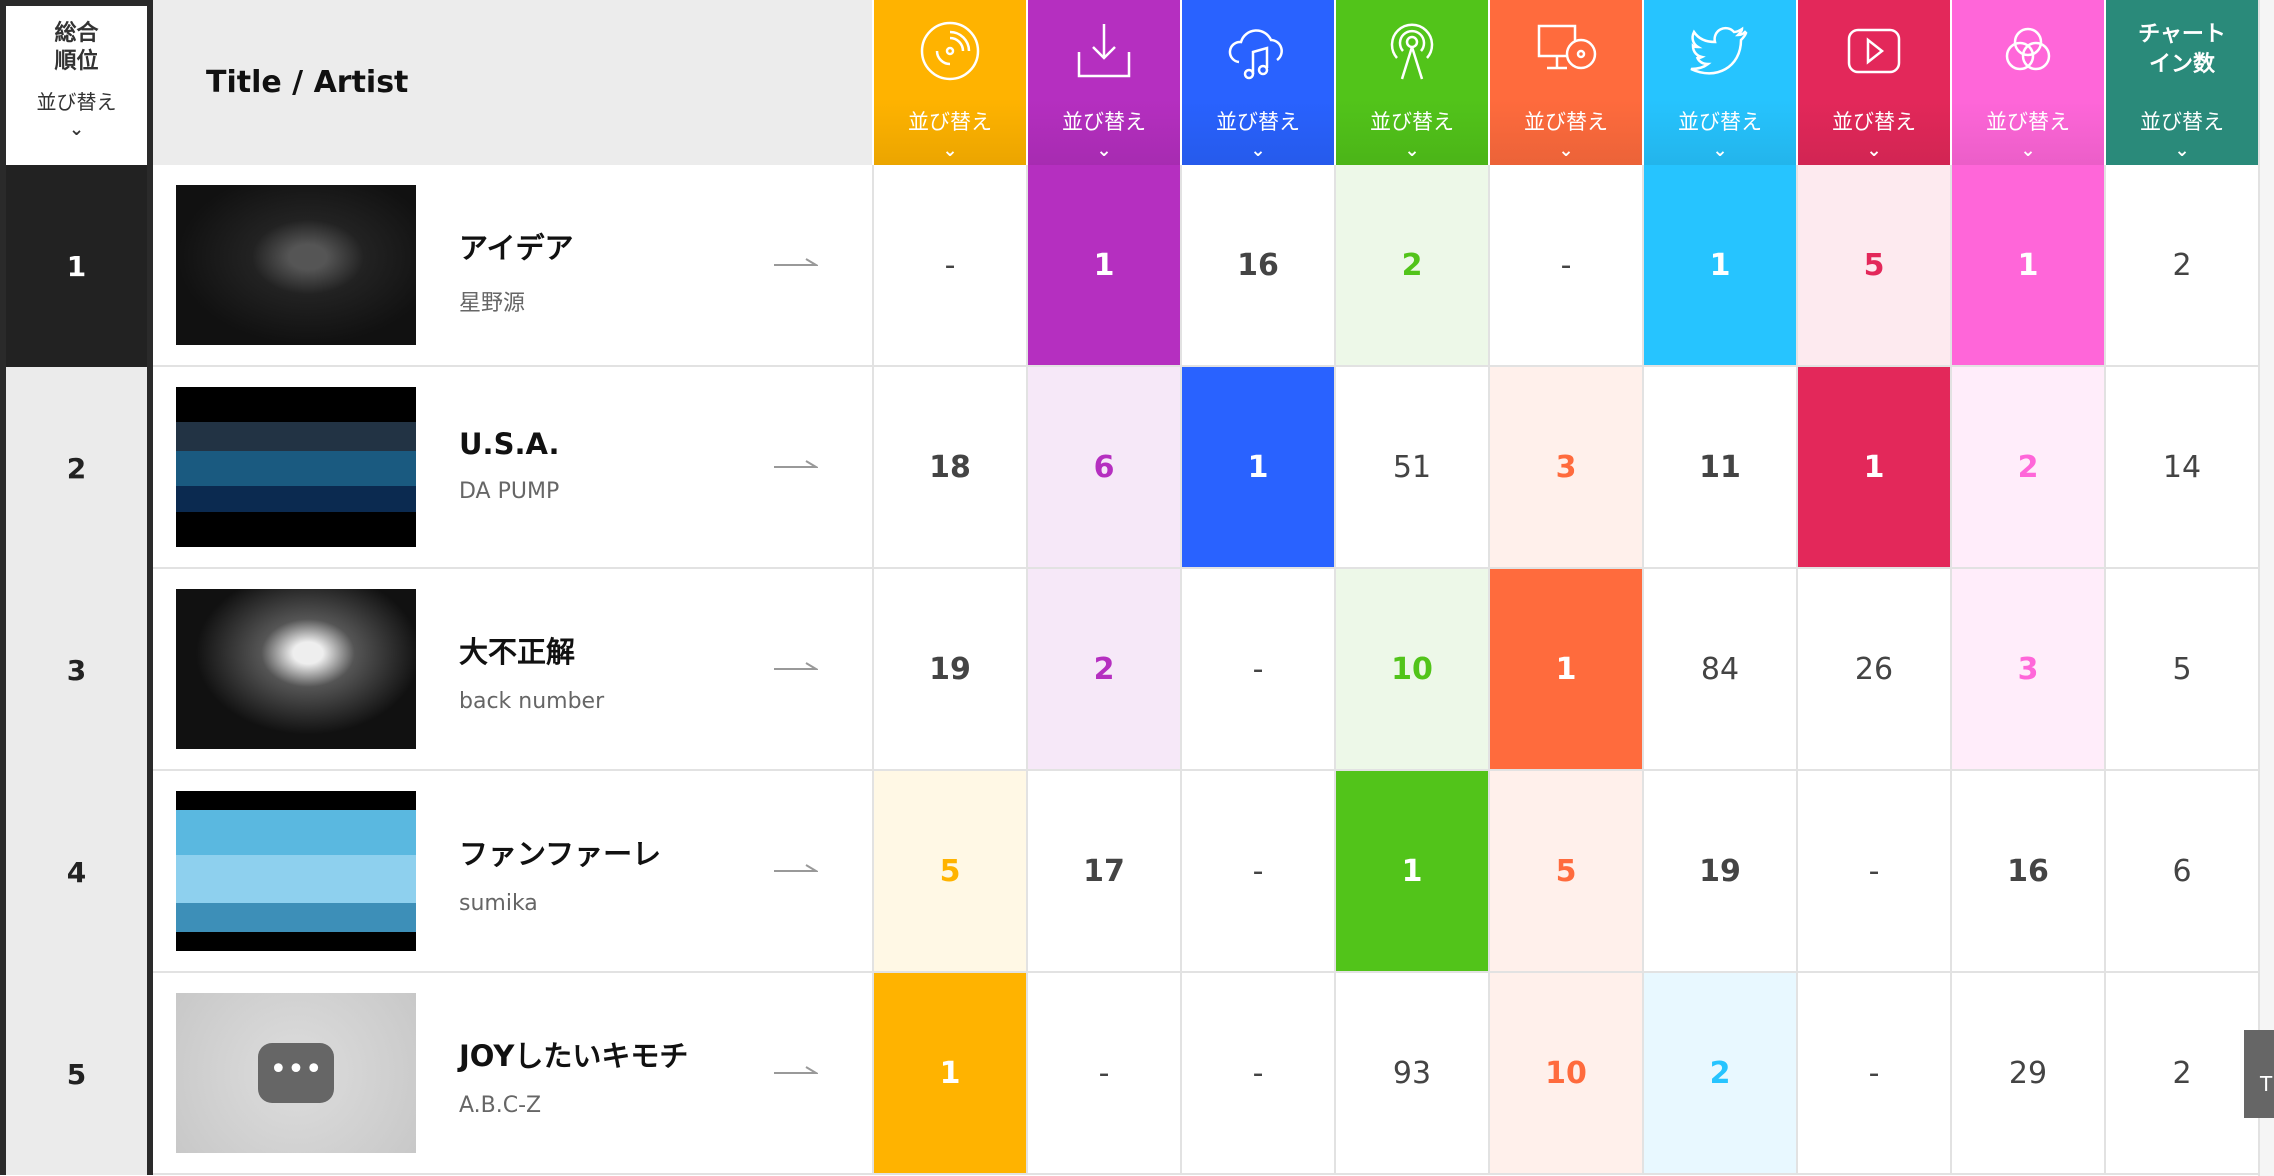 This screenshot has height=1176, width=2274. I want to click on rank-cell-download: 17, so click(1103, 871).